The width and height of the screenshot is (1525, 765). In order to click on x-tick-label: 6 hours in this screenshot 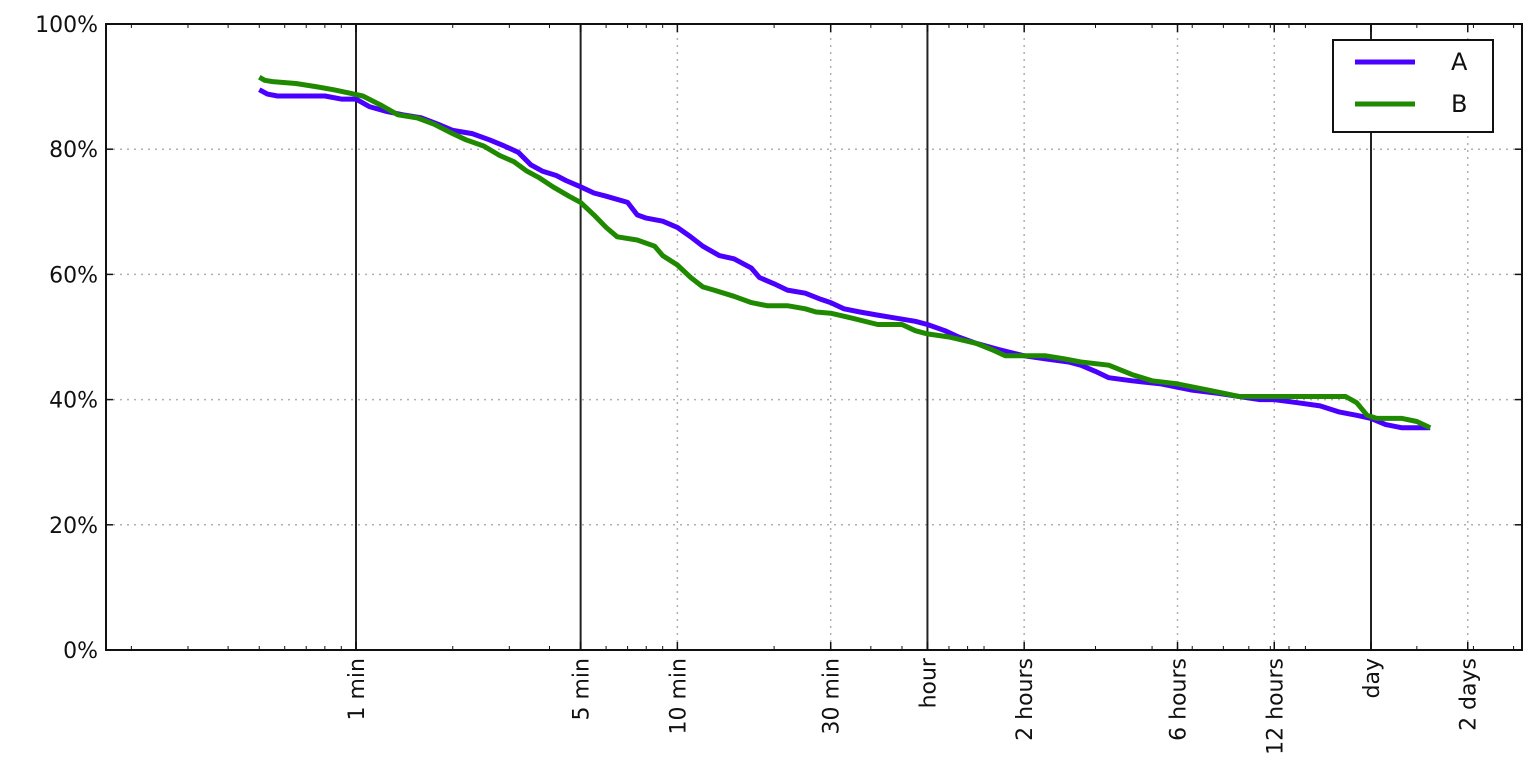, I will do `click(1179, 699)`.